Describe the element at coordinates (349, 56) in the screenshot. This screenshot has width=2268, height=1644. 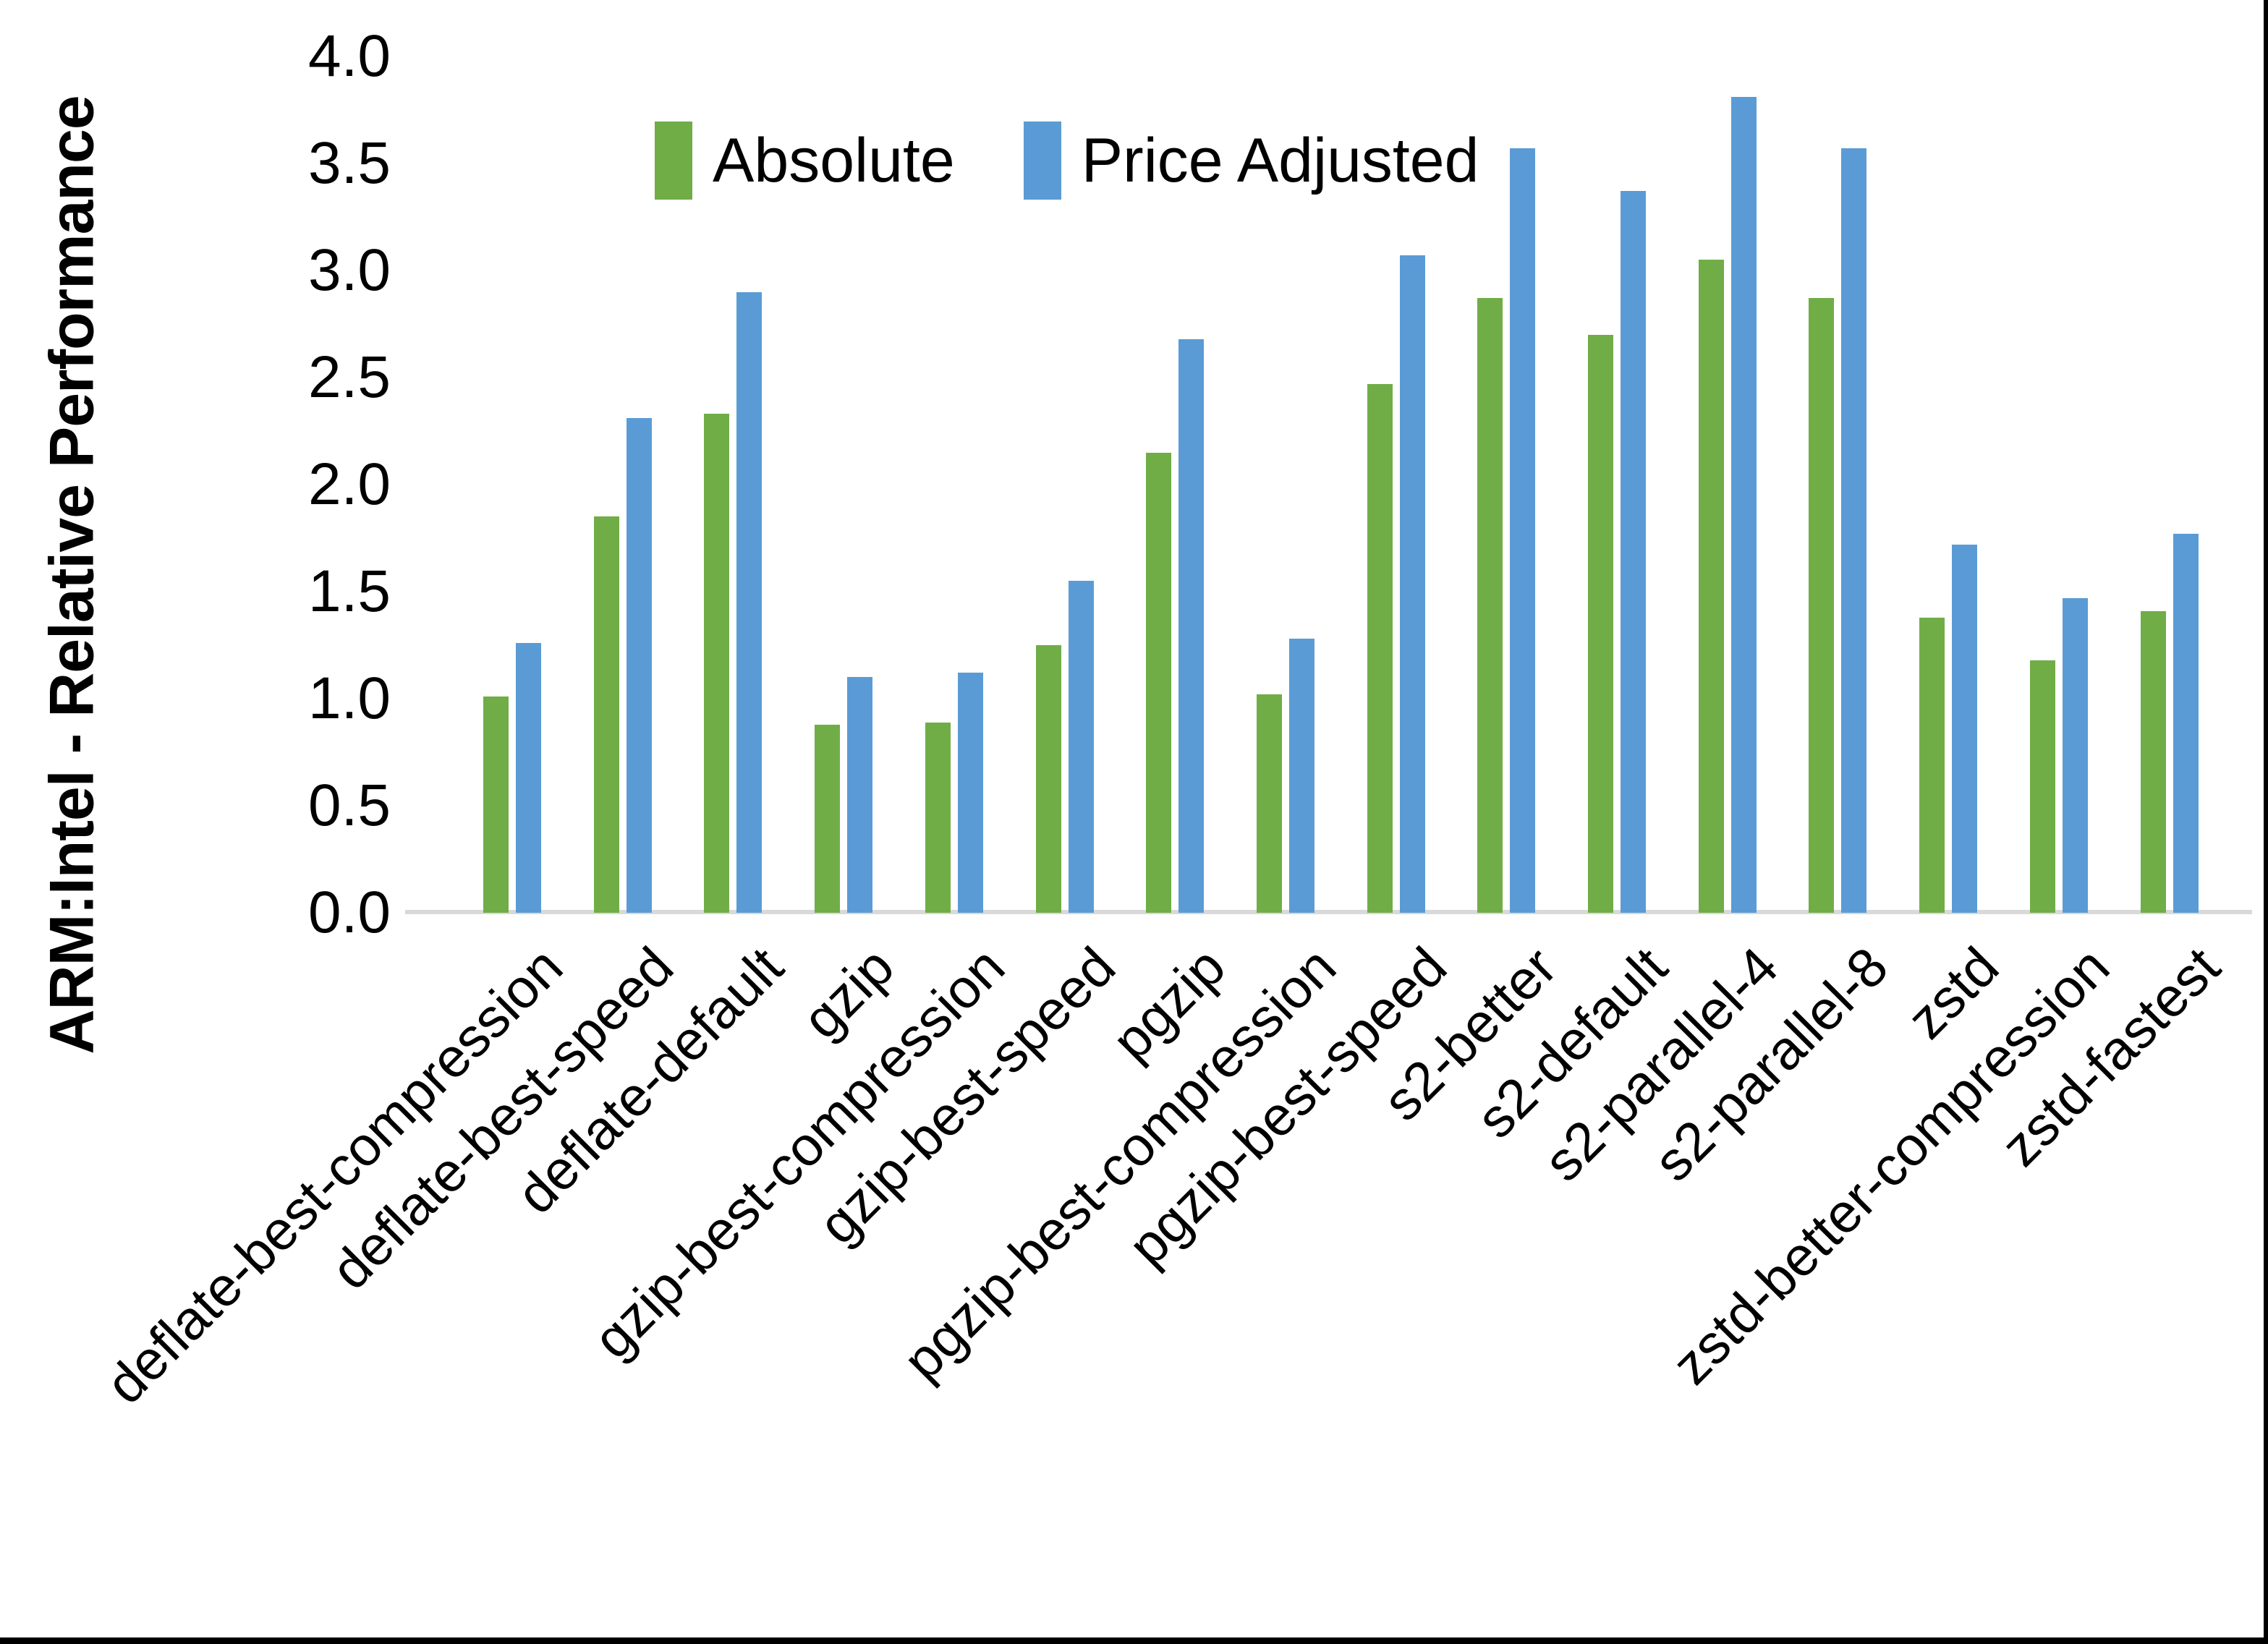
I see `y-tick-label: 4.0` at that location.